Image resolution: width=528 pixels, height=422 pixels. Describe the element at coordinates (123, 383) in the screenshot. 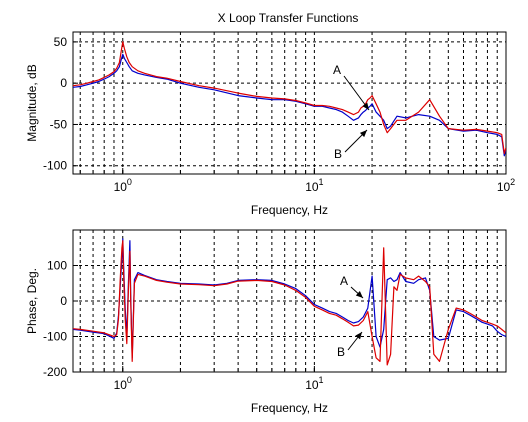

I see `phase-x-tick-label: 10⁰` at that location.